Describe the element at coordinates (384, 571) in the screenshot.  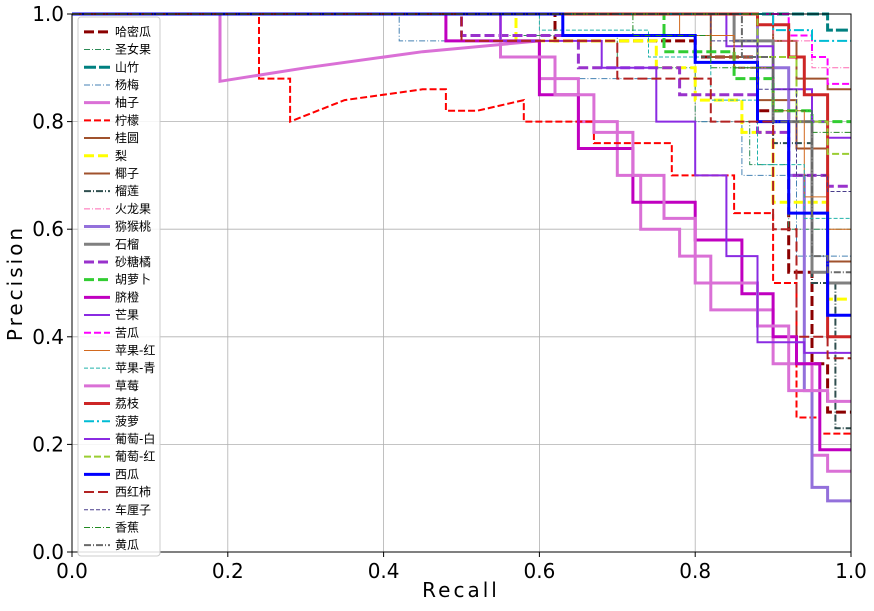
I see `x-tick-label: 0.4` at that location.